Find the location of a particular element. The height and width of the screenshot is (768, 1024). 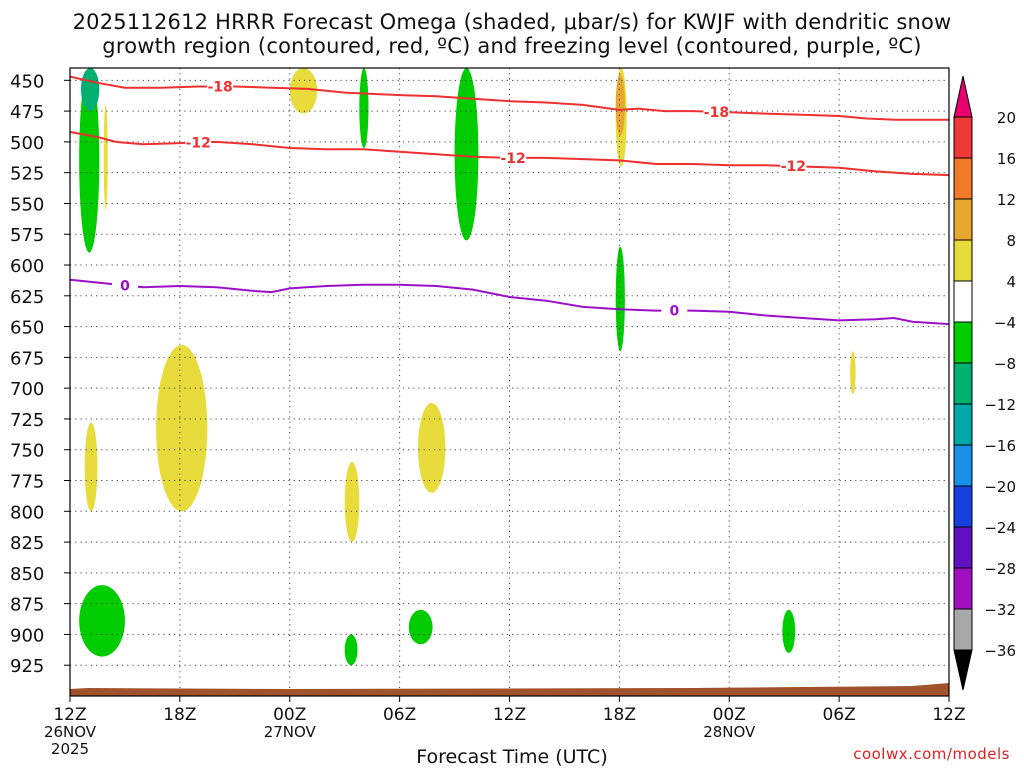

y-tick-label: 475 is located at coordinates (27, 112).